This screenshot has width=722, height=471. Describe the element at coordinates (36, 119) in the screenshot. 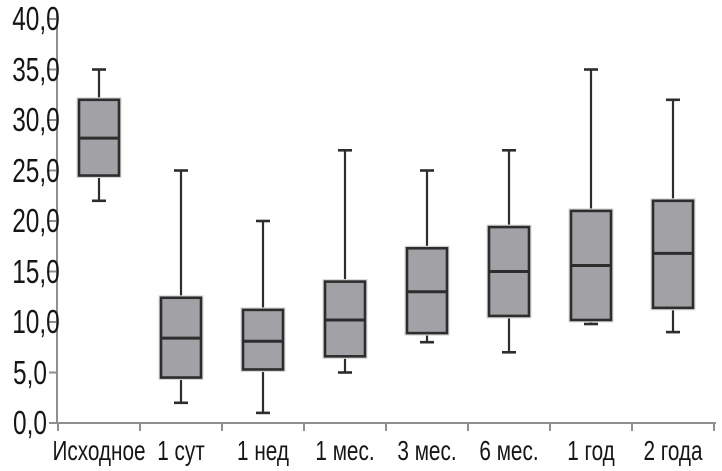

I see `y-tick-label: 30,0` at that location.